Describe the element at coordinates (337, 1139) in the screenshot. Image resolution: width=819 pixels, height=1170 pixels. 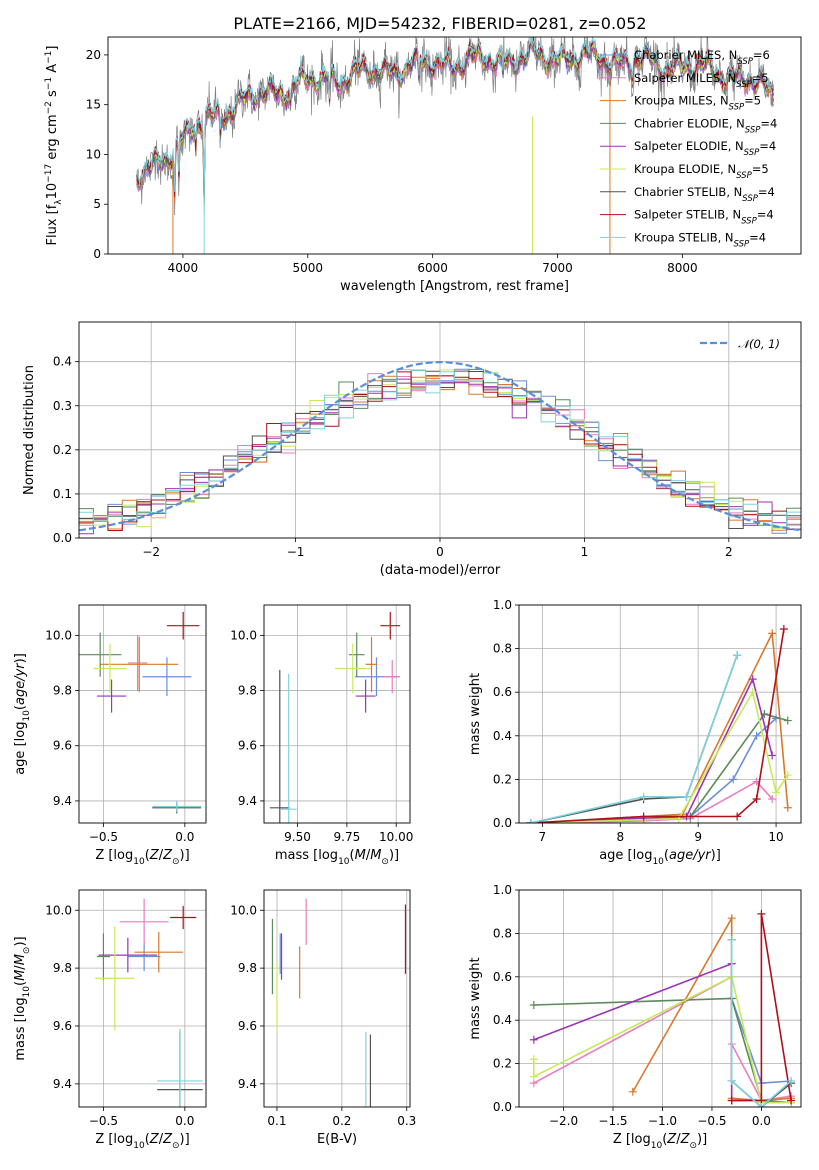
I see `x-axis-label: E(B-V)` at that location.